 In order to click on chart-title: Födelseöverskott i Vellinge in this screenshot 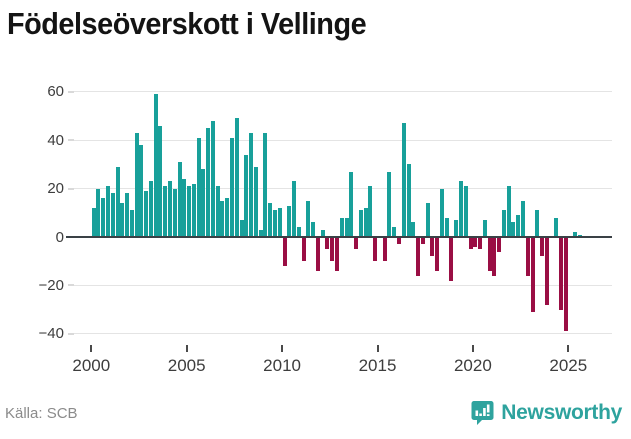, I will do `click(187, 23)`.